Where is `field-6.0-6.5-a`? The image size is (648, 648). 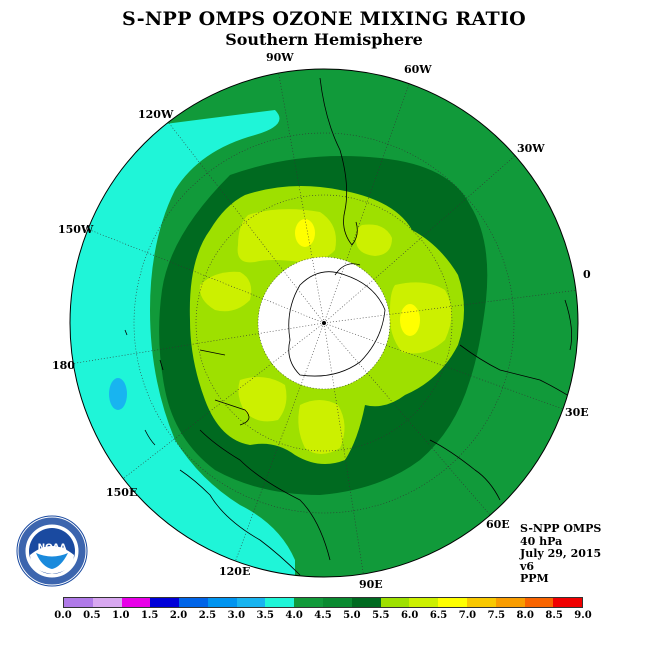 field-6.0-6.5-a is located at coordinates (286, 236).